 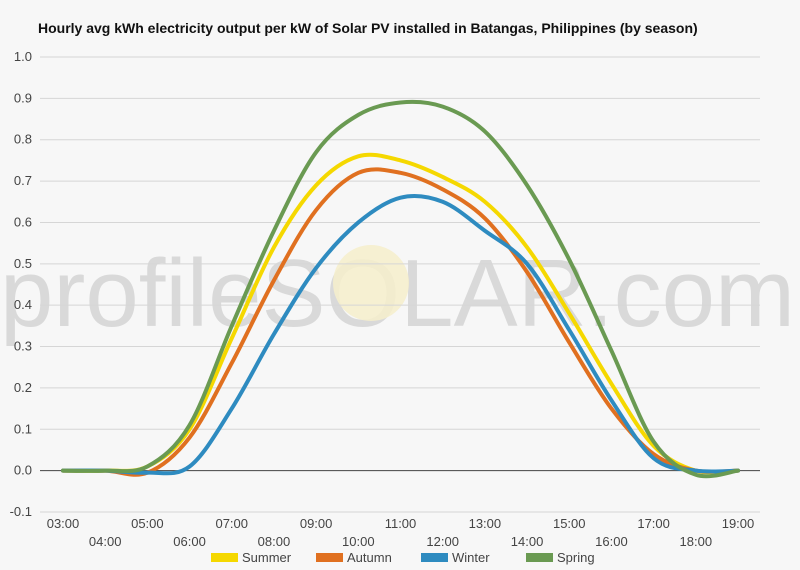 What do you see at coordinates (23, 428) in the screenshot?
I see `y-tick-label: 0.1` at bounding box center [23, 428].